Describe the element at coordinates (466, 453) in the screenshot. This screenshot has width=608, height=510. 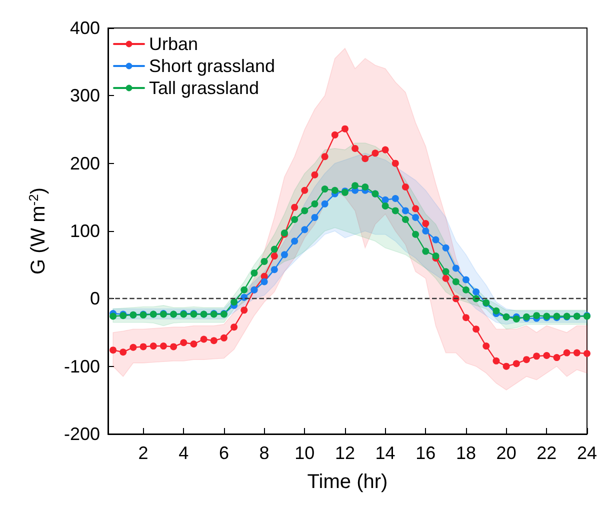
I see `x-tick-label: 18` at that location.